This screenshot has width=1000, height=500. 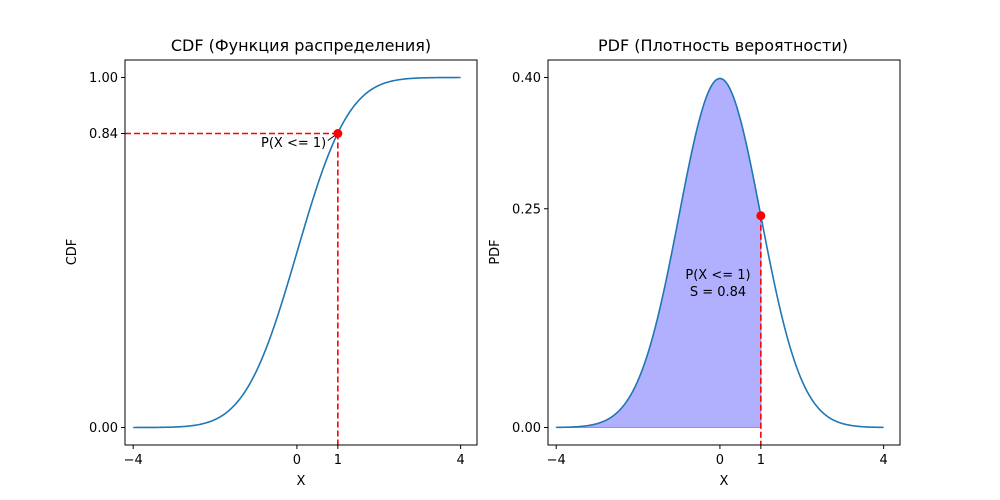 What do you see at coordinates (338, 133) in the screenshot?
I see `cdf-point-marker` at bounding box center [338, 133].